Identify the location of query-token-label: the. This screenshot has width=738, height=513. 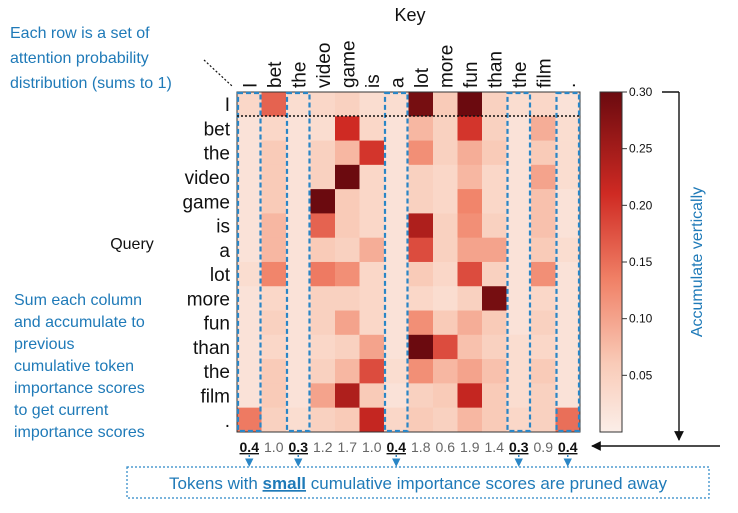
(217, 372).